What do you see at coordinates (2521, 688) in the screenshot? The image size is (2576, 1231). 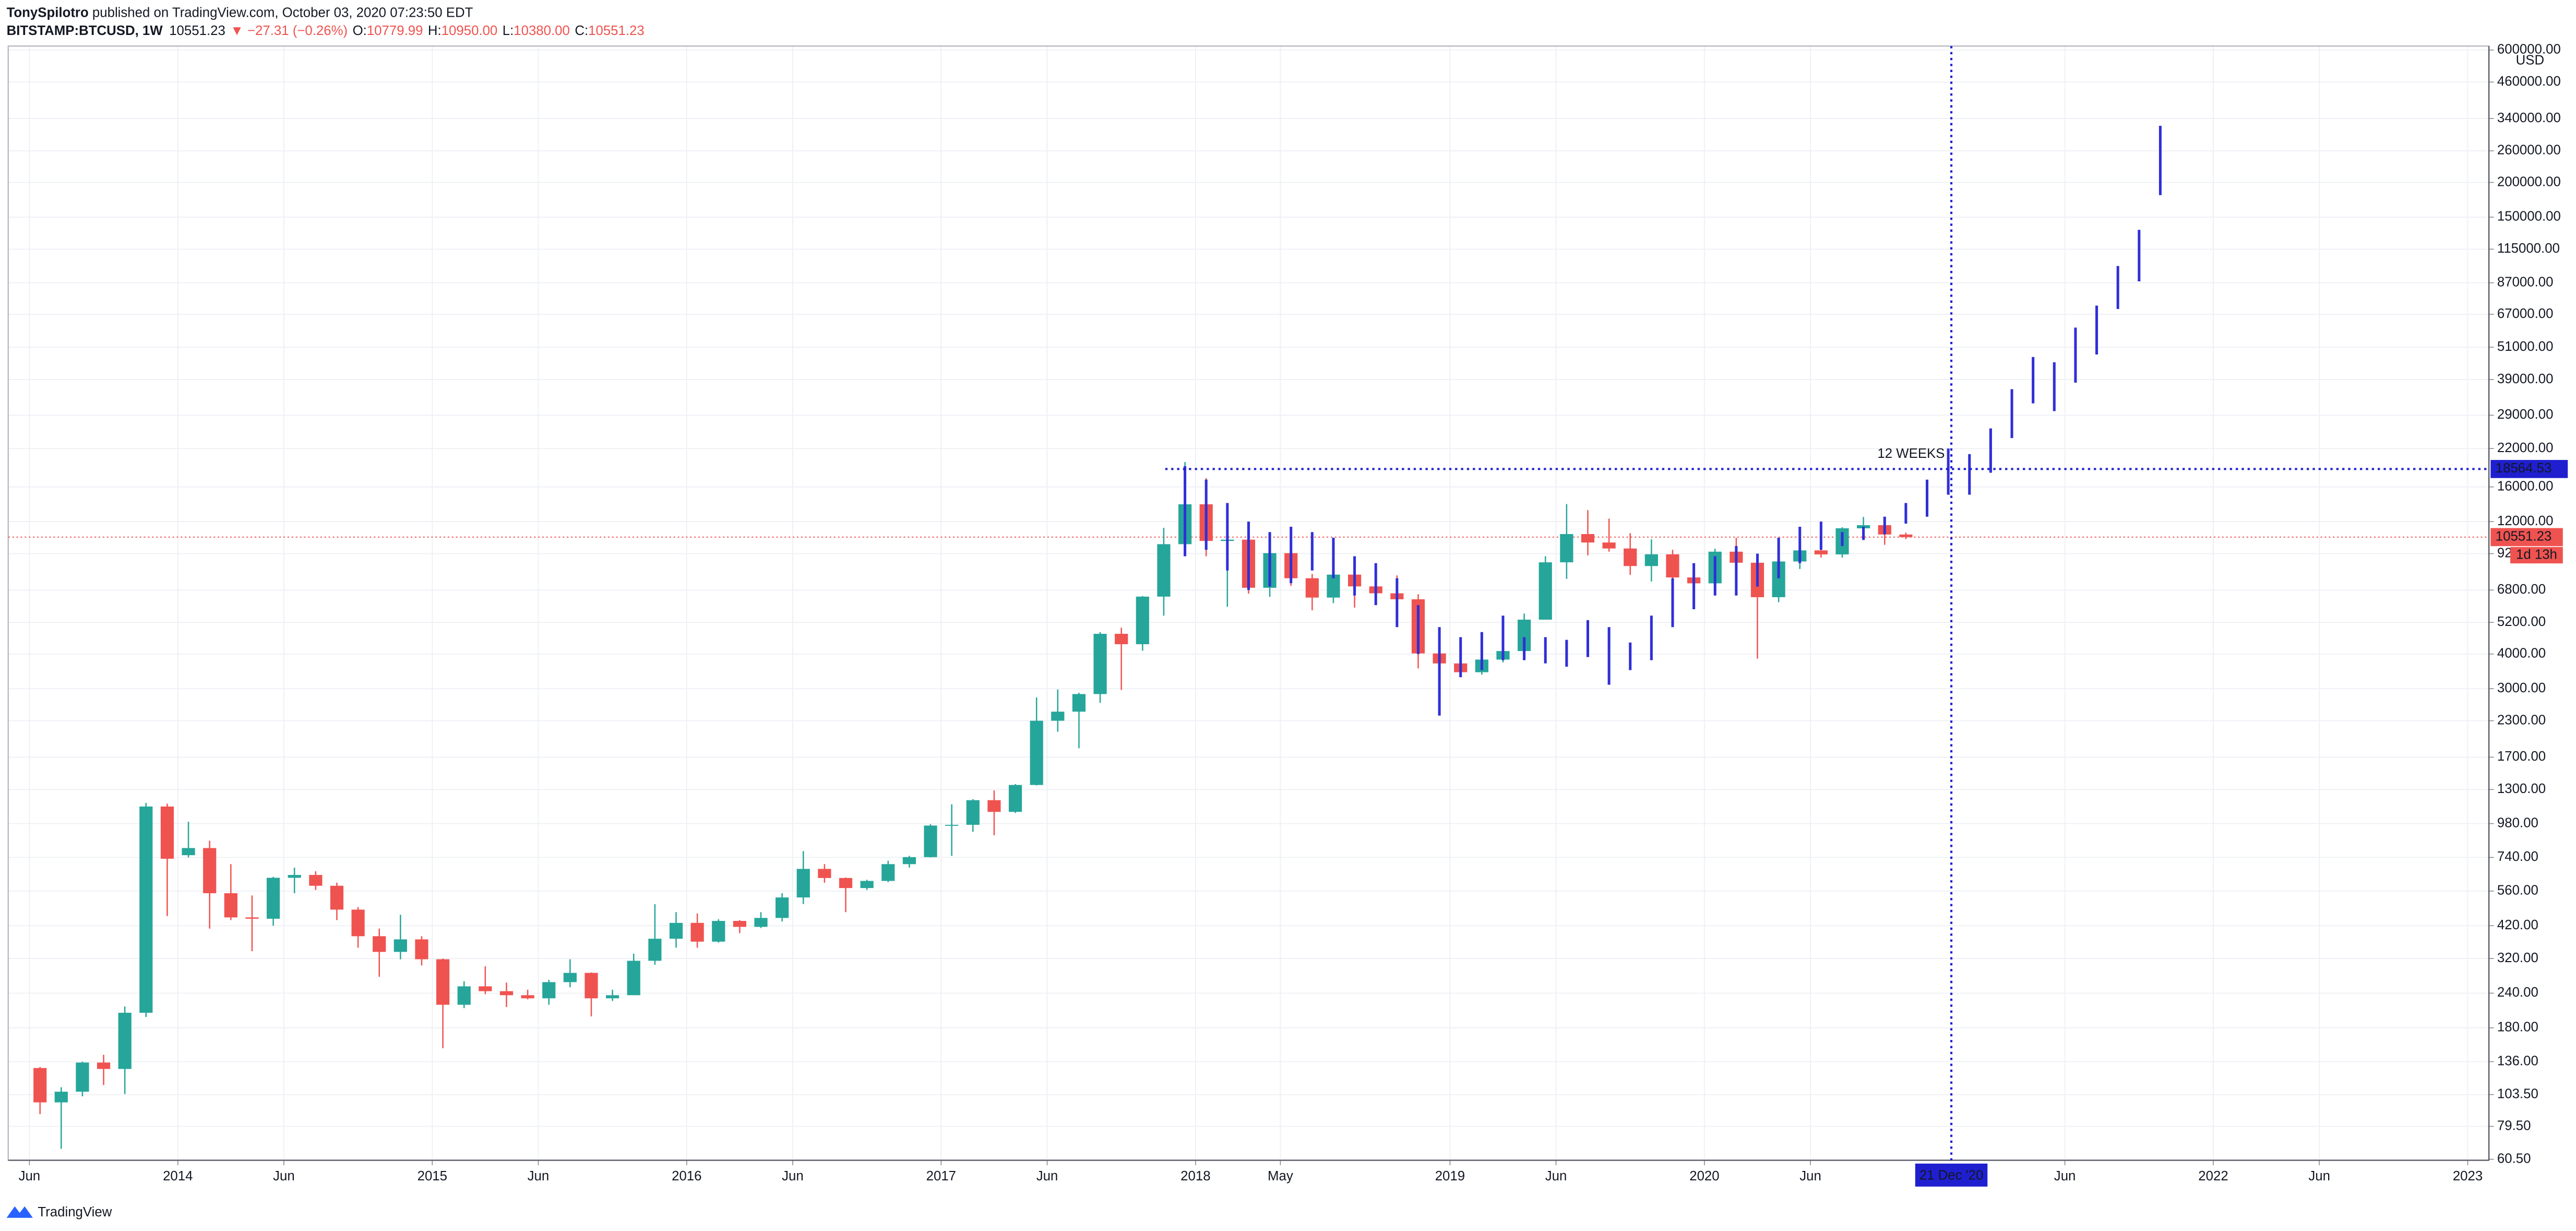 I see `y-tick-label: 3000.00` at bounding box center [2521, 688].